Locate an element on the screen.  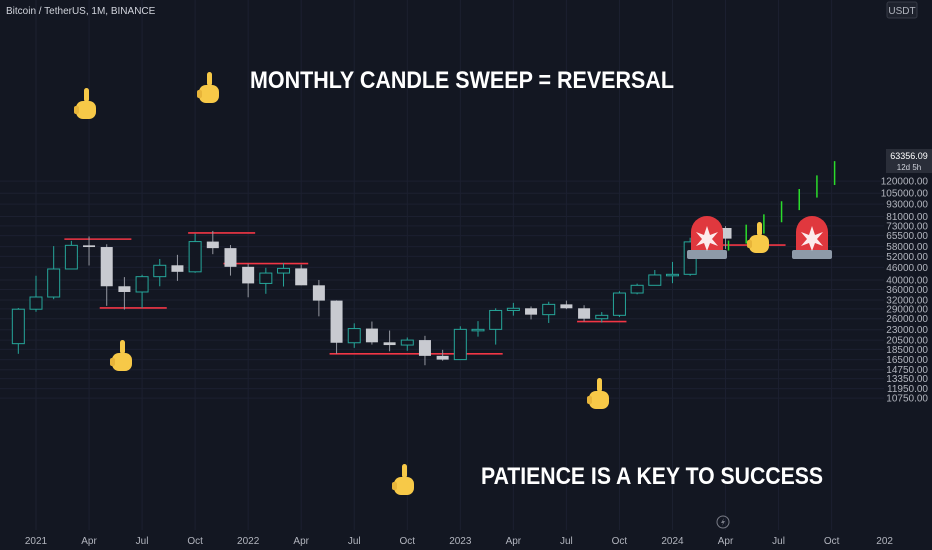
price-tick-label: 14750.00 is located at coordinates (907, 370).